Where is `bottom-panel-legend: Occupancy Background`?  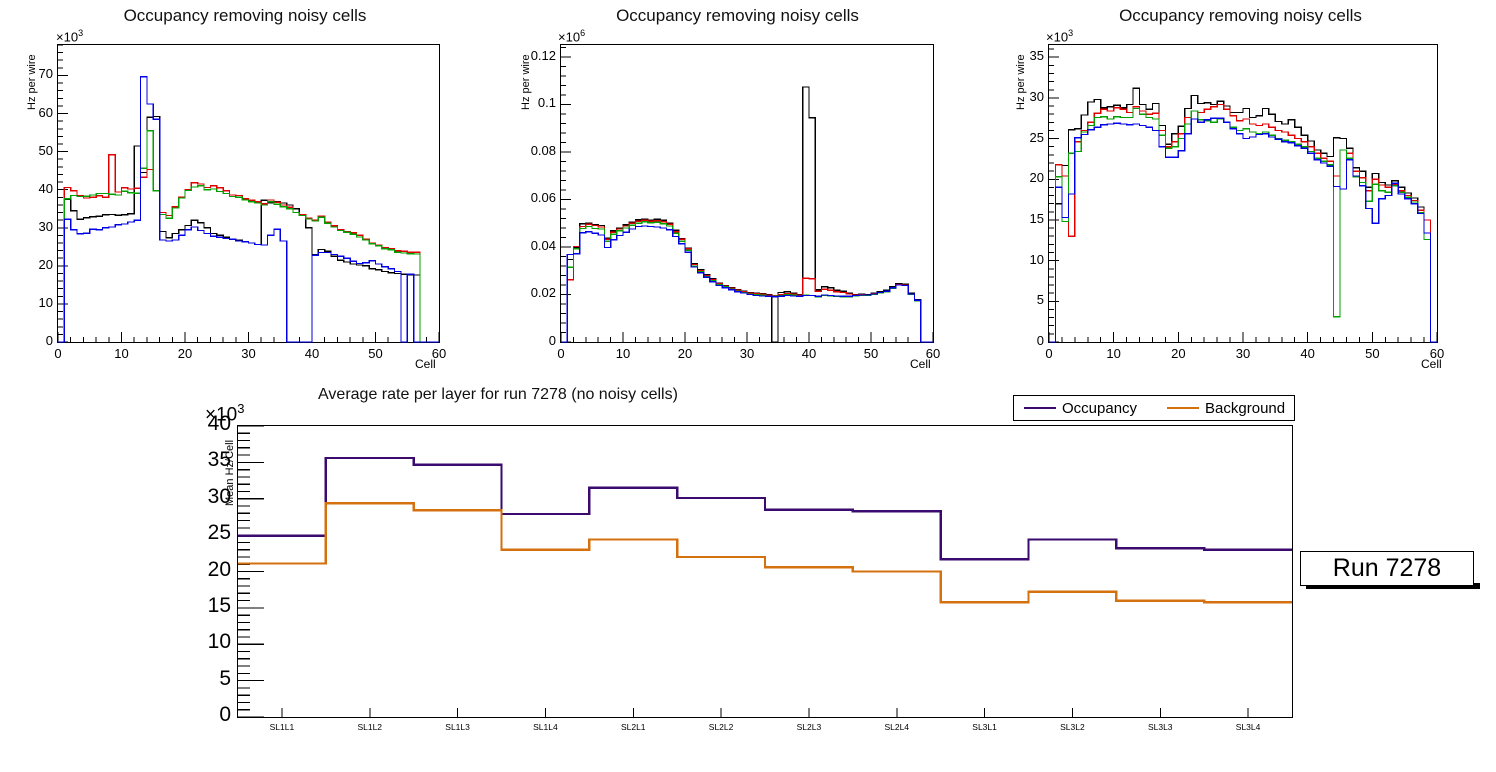
bottom-panel-legend: Occupancy Background is located at coordinates (1154, 408).